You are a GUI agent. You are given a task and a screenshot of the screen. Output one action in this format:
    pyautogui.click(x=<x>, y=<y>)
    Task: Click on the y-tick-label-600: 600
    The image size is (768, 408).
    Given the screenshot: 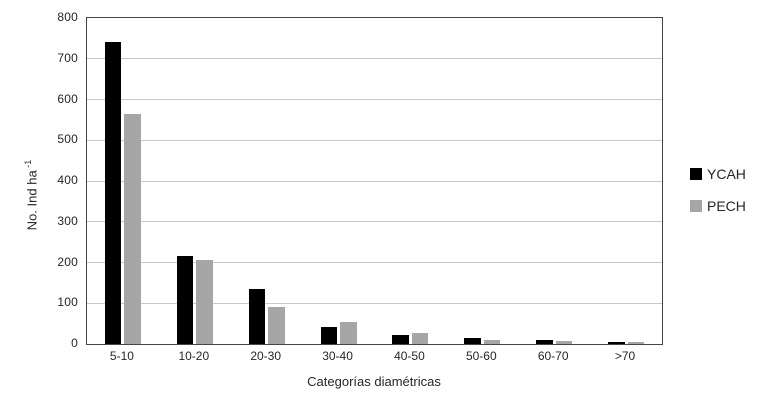 What is the action you would take?
    pyautogui.click(x=67, y=98)
    